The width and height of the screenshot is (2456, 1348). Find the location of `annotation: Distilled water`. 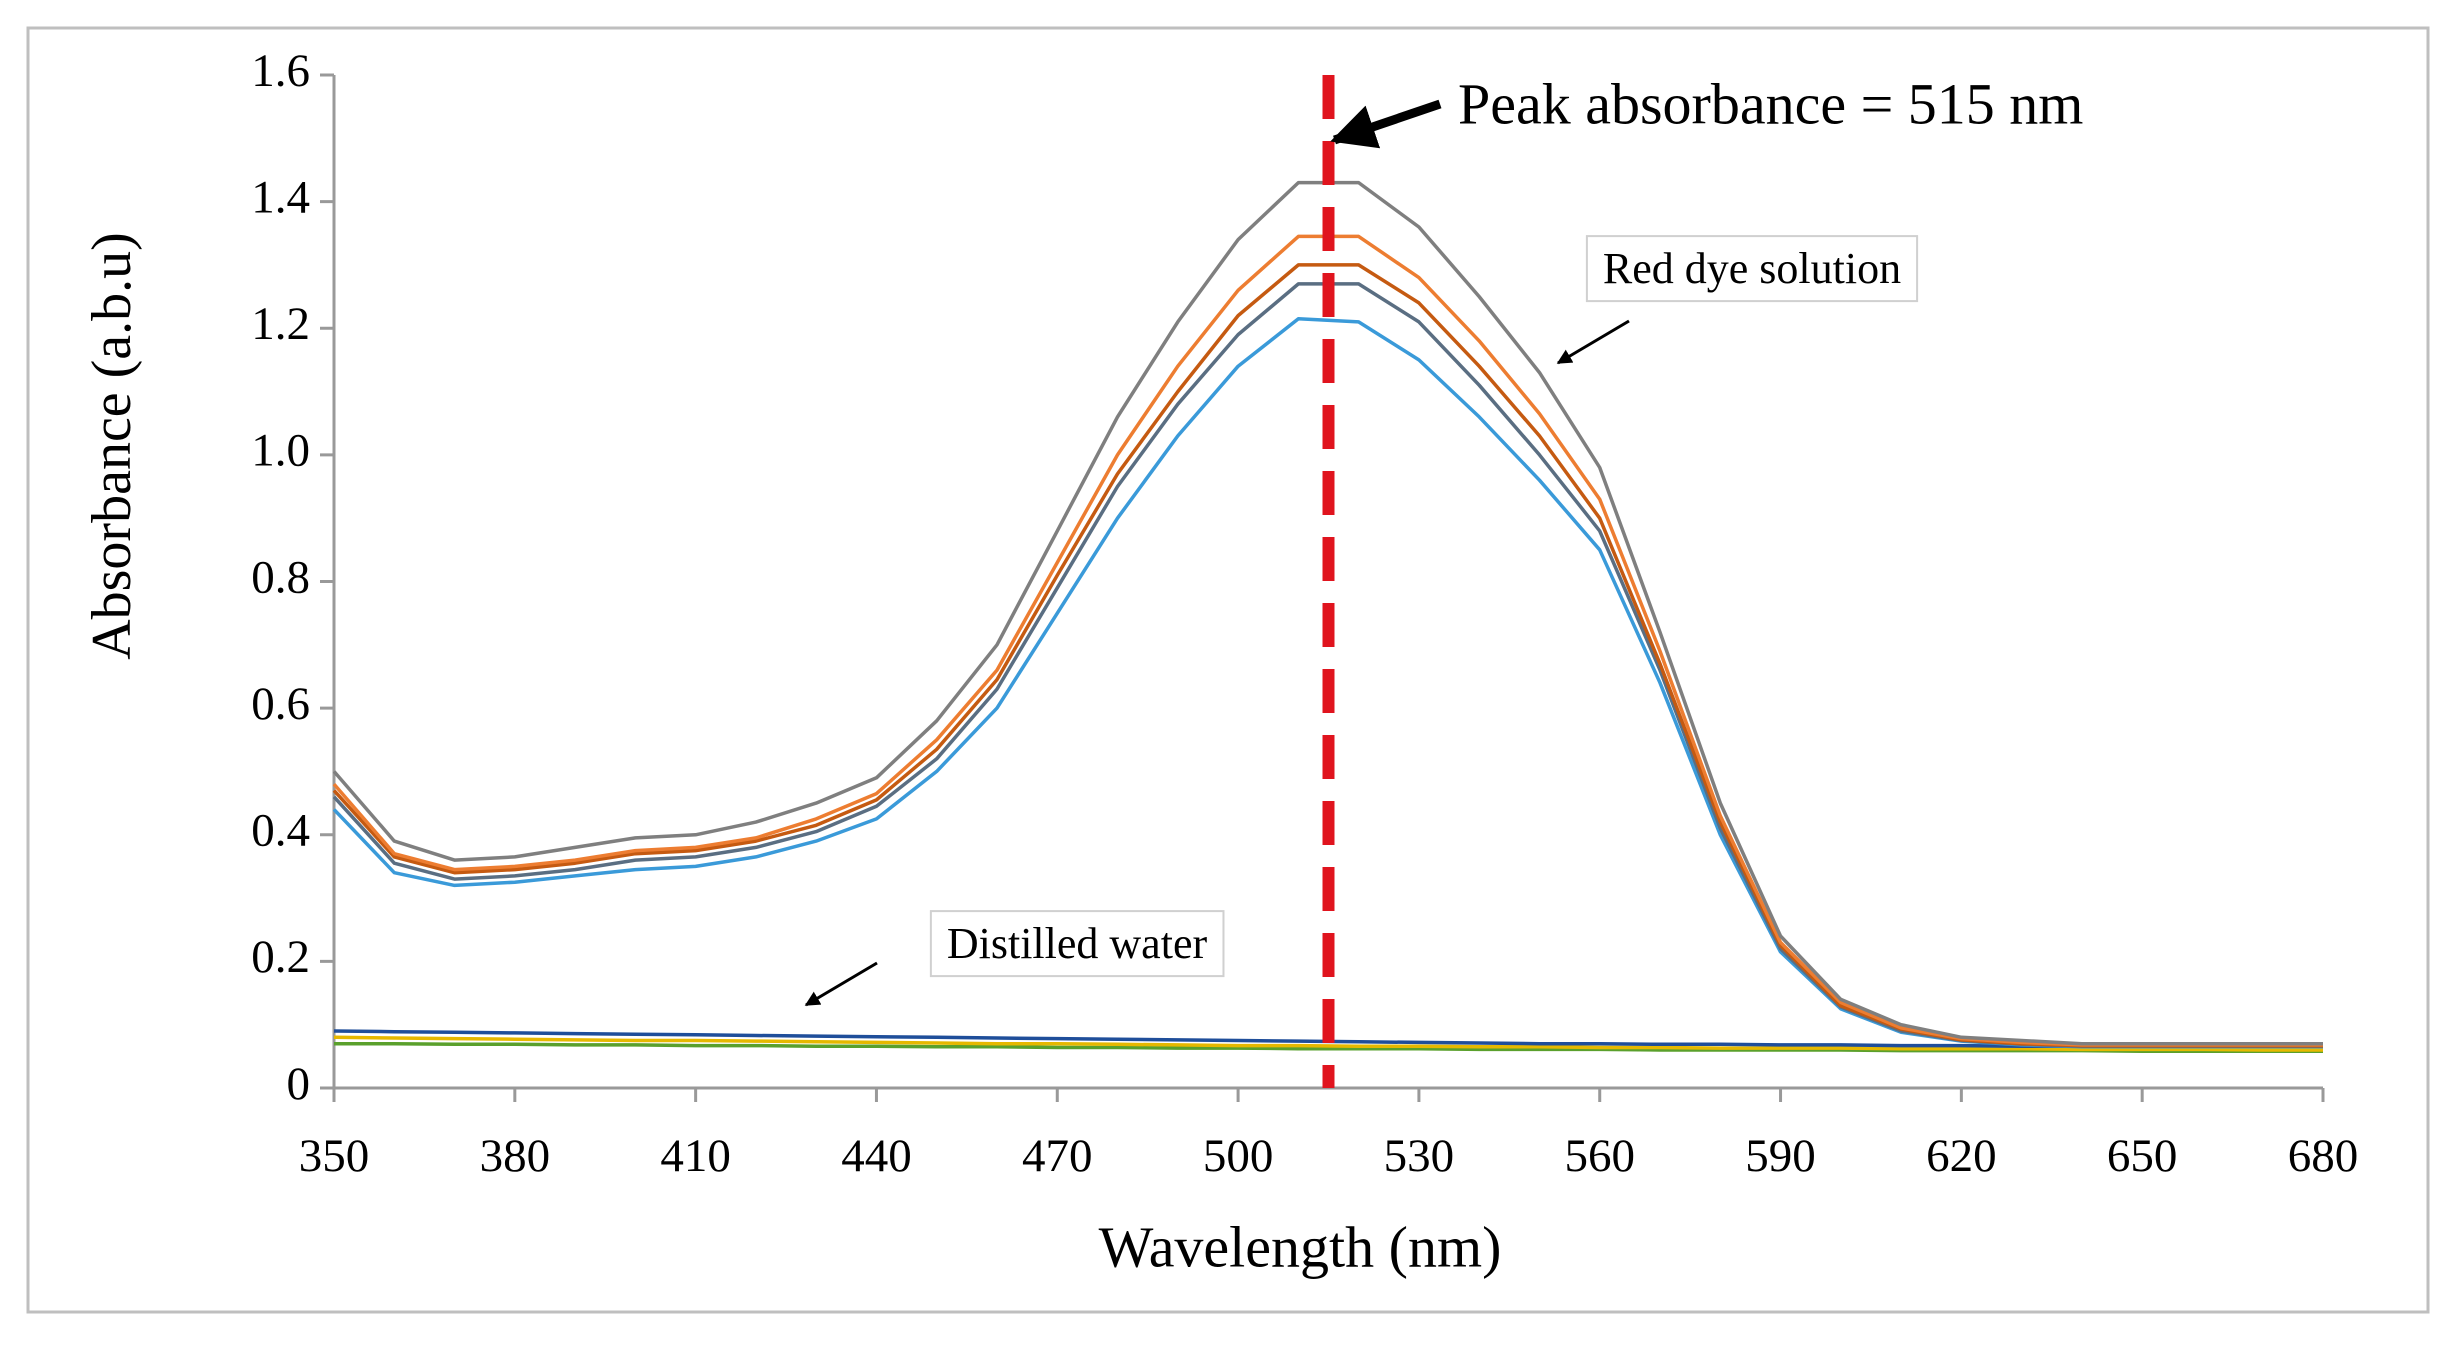

annotation: Distilled water is located at coordinates (1077, 943).